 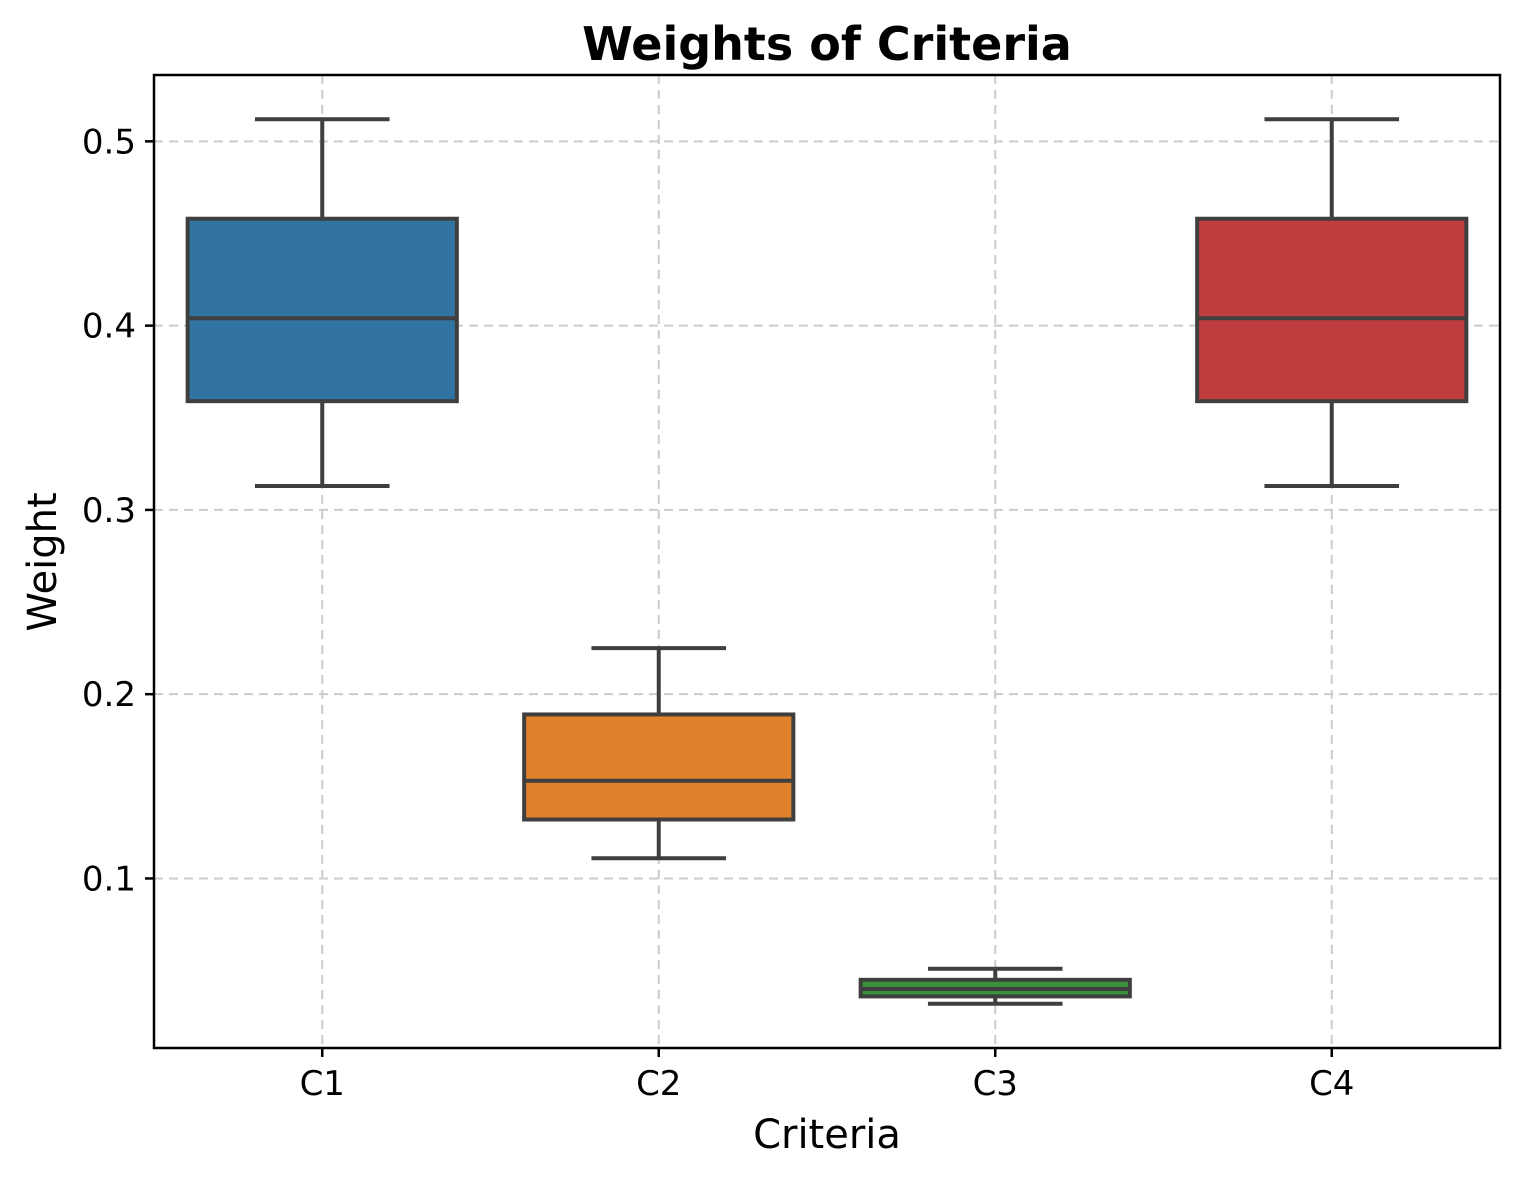 What do you see at coordinates (827, 1076) in the screenshot?
I see `x-axis-ticks: C1 C2 C3 C4` at bounding box center [827, 1076].